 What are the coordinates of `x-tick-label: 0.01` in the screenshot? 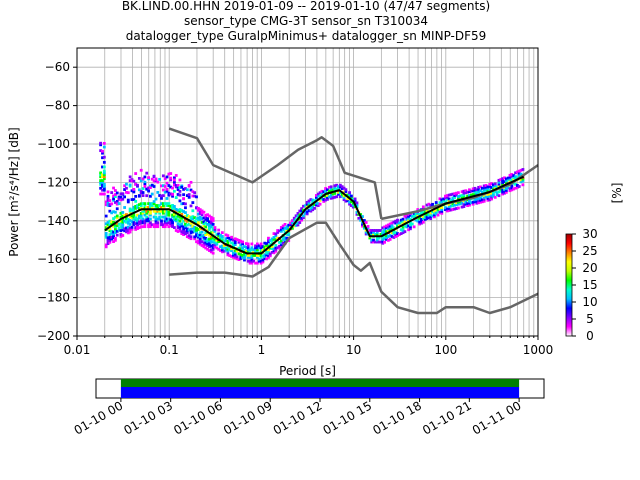 It's located at (77, 350).